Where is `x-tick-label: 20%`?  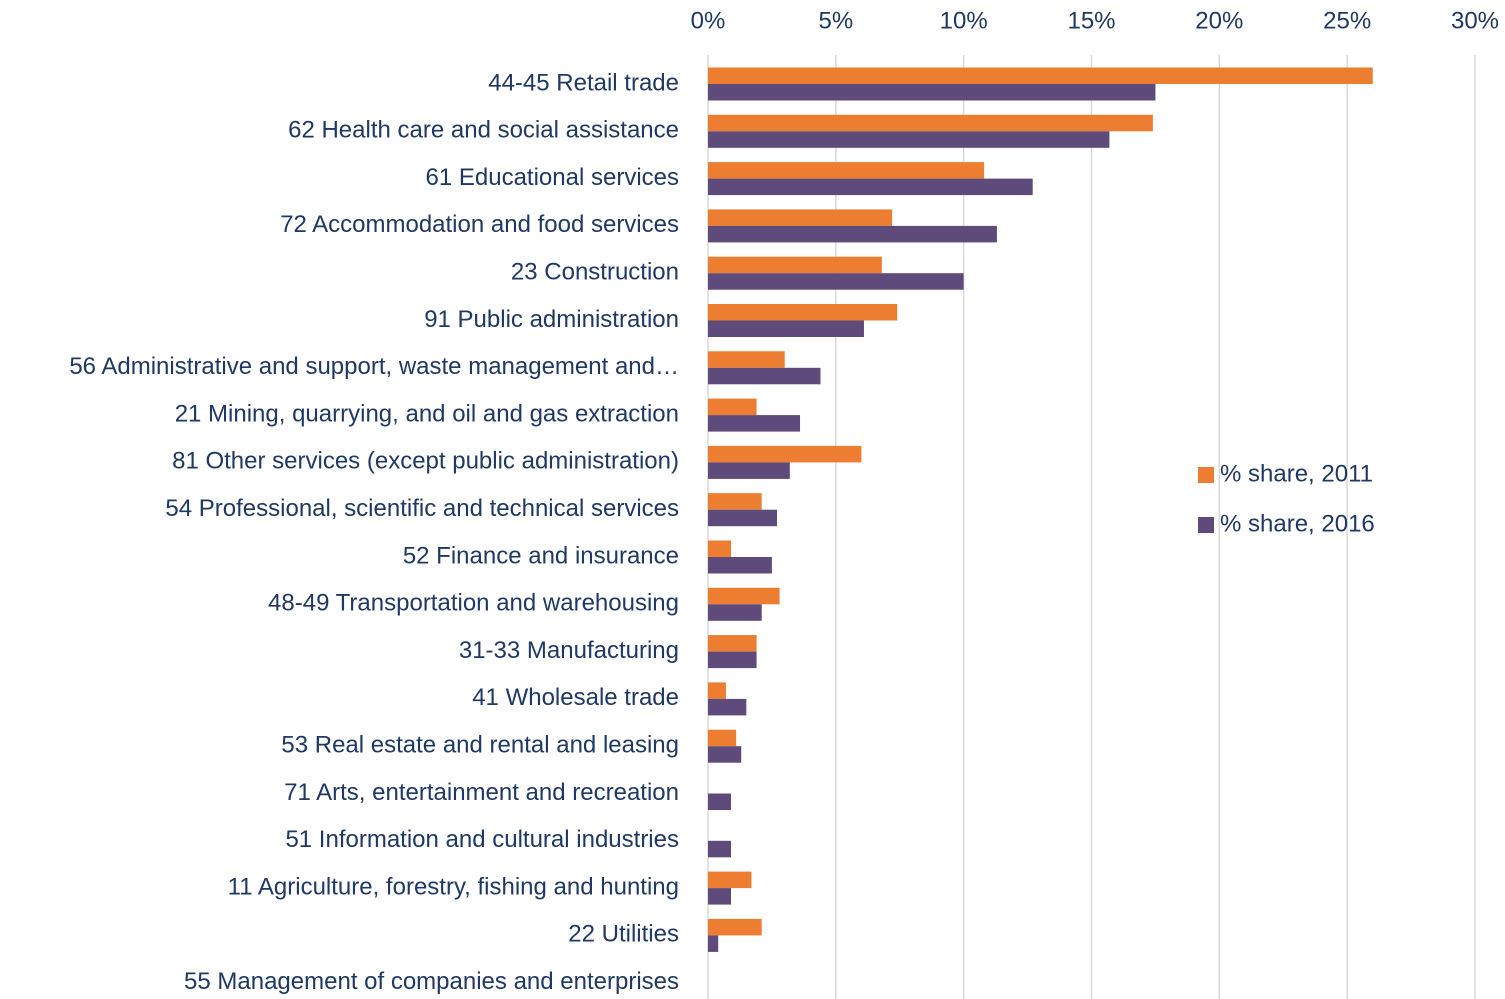
x-tick-label: 20% is located at coordinates (1219, 20).